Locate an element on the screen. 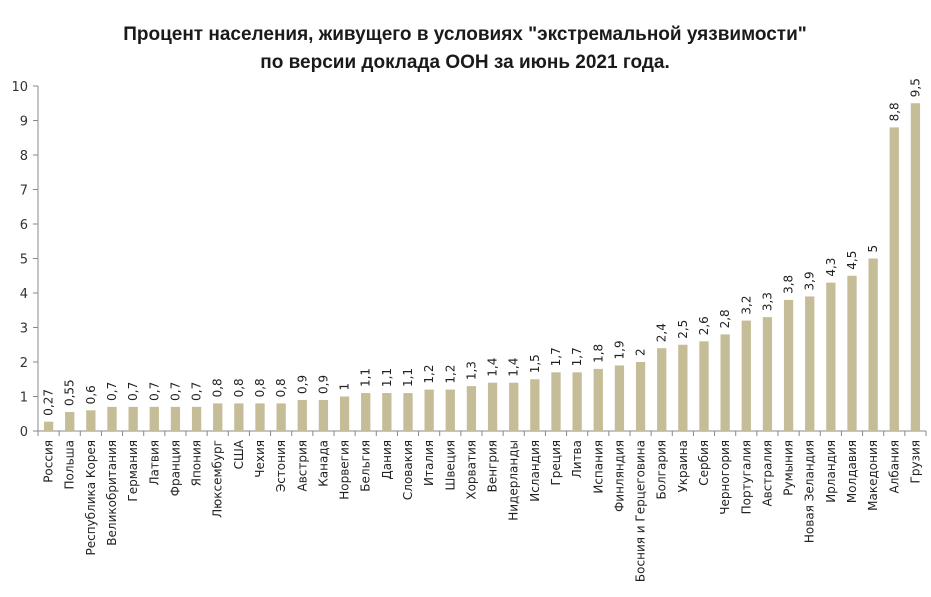 Image resolution: width=931 pixels, height=597 pixels. category-label: Румыния is located at coordinates (789, 468).